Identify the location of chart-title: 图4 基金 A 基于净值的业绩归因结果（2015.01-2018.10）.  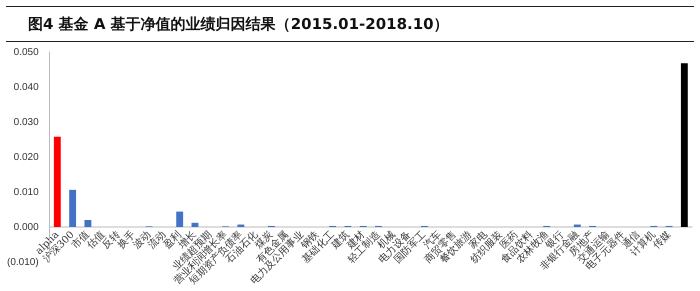
(350, 24).